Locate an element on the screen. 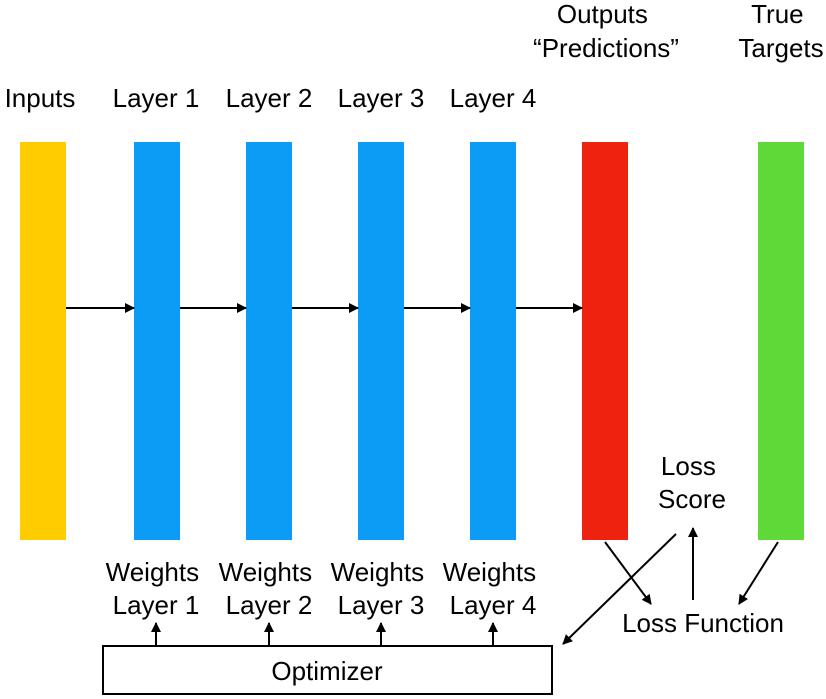 The image size is (826, 699). weights-layer4-label: Weights Layer 4 is located at coordinates (493, 588).